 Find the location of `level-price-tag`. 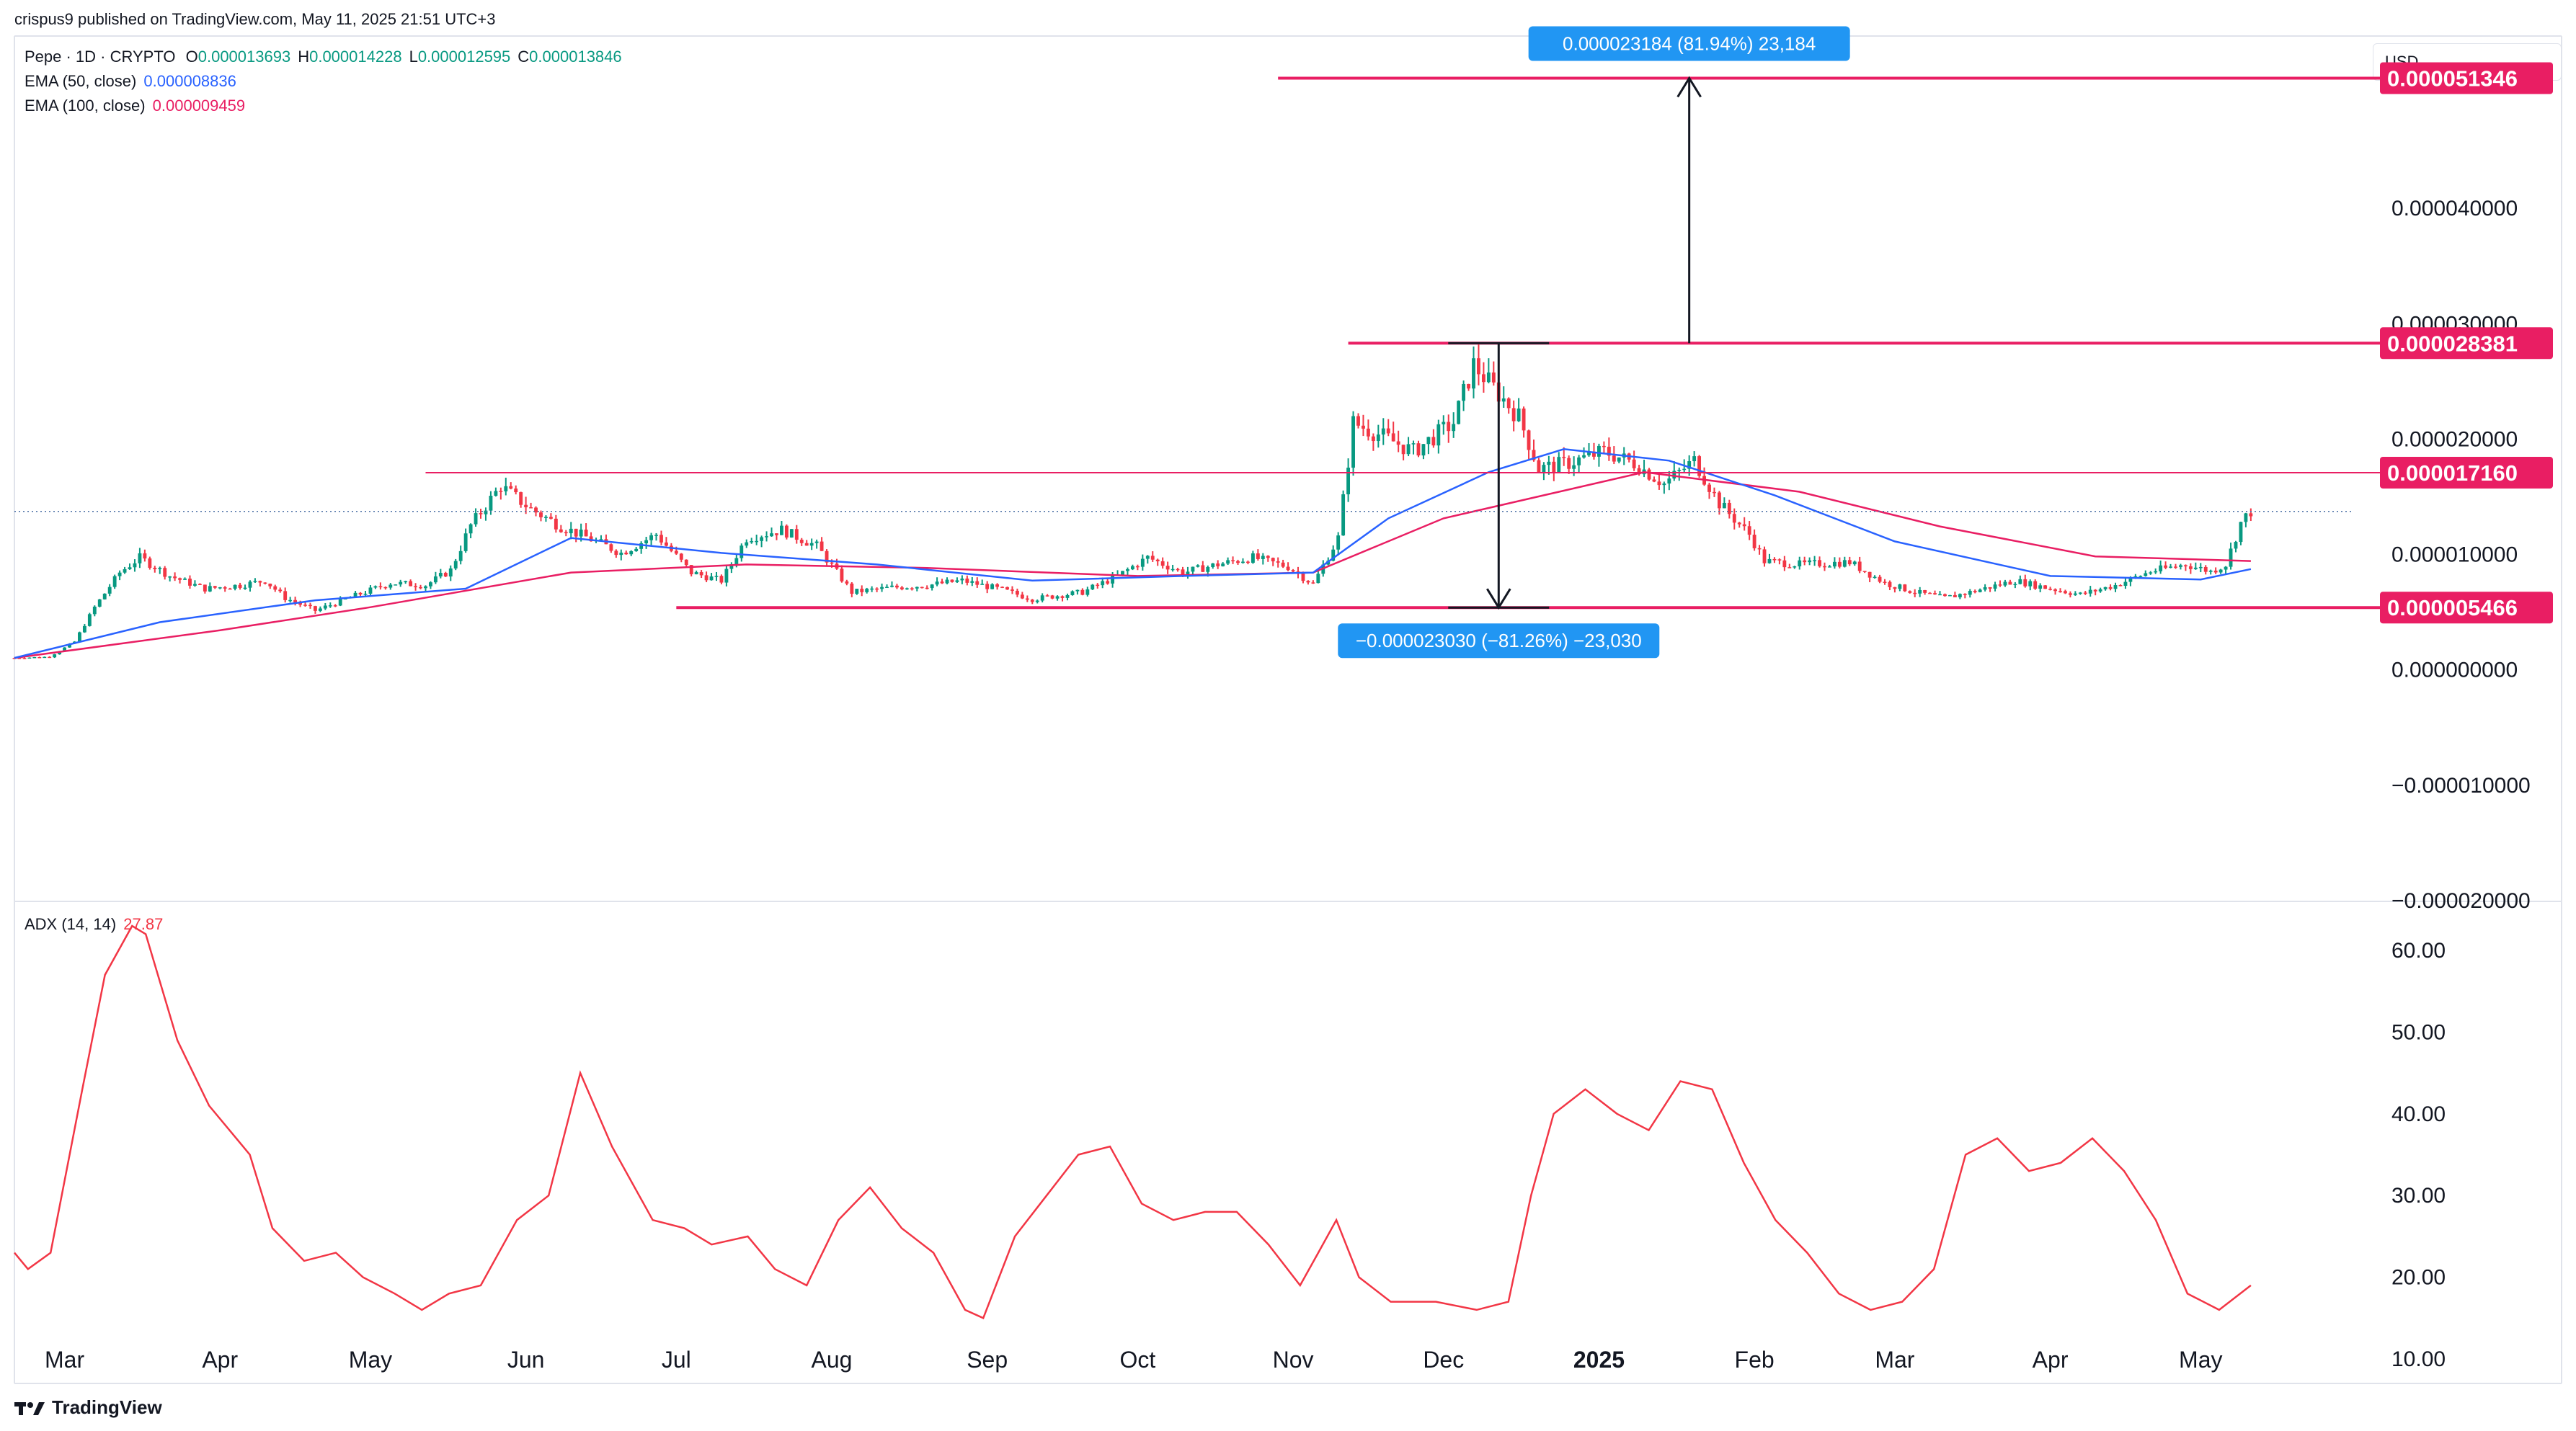

level-price-tag is located at coordinates (2466, 343).